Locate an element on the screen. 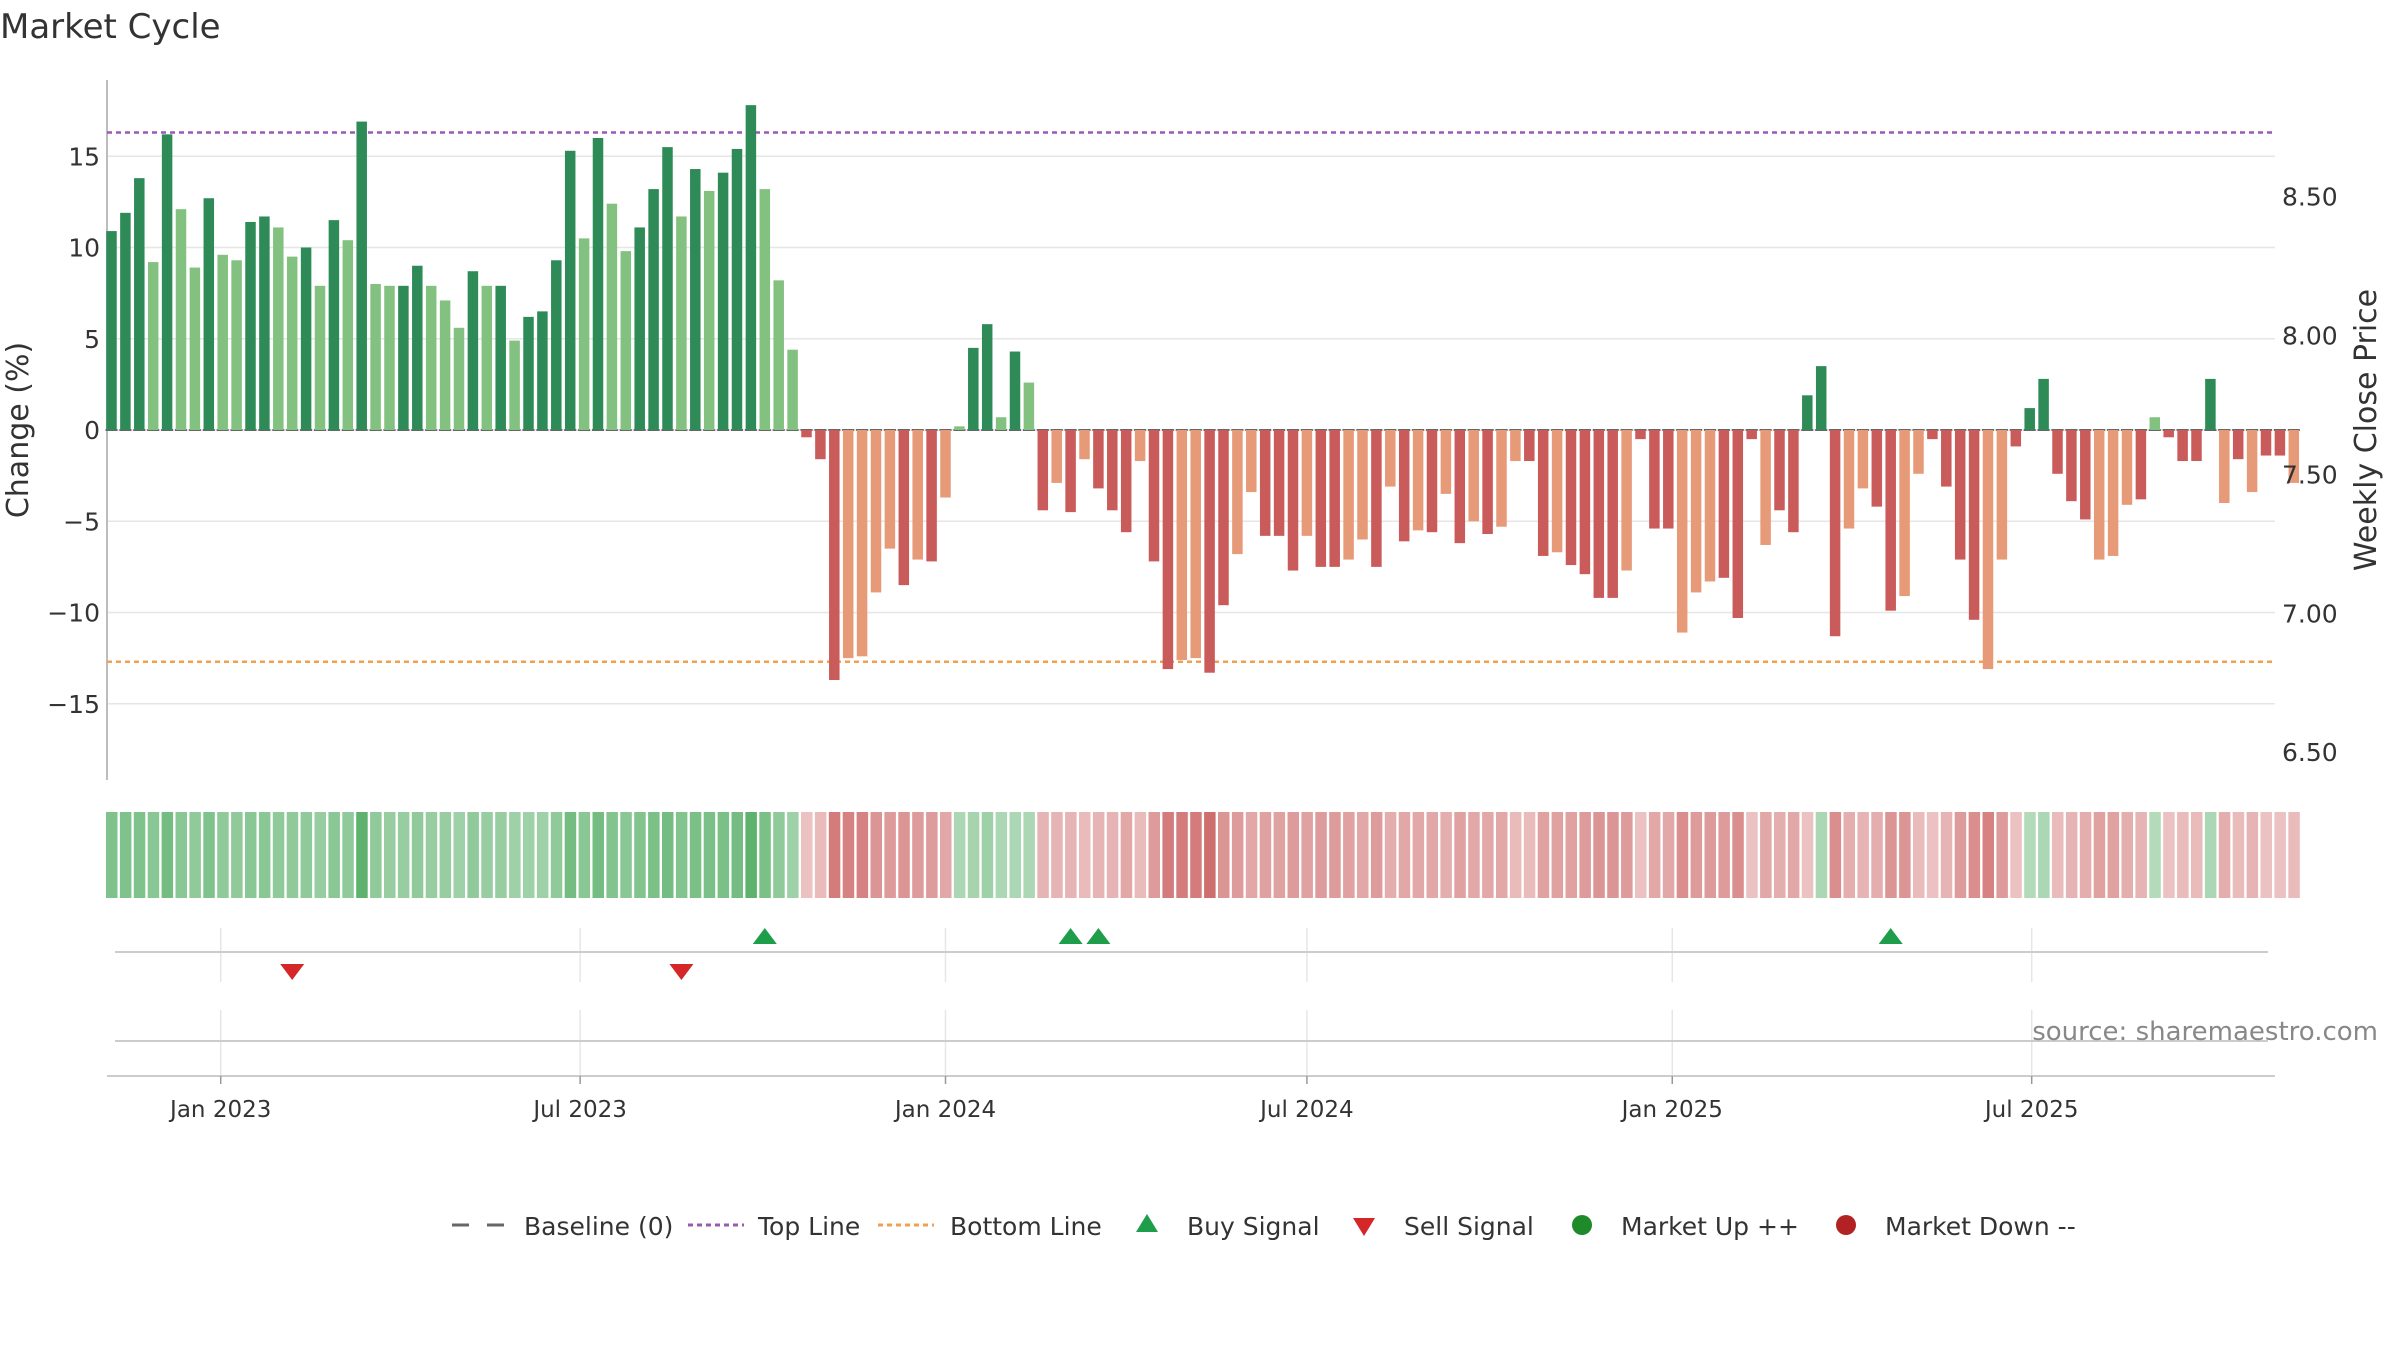 The height and width of the screenshot is (1354, 2400). market-gridlines is located at coordinates (1126, 1043).